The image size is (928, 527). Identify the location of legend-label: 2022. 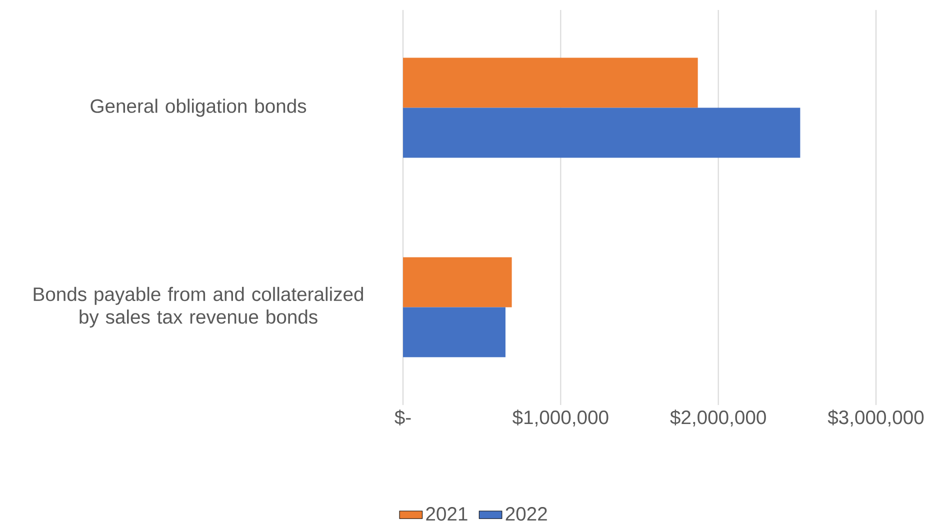
(526, 514).